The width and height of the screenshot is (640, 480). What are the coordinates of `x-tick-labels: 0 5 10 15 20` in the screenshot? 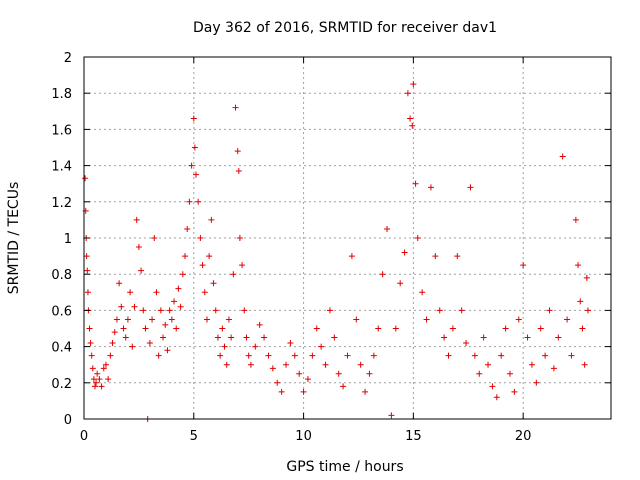 It's located at (306, 436).